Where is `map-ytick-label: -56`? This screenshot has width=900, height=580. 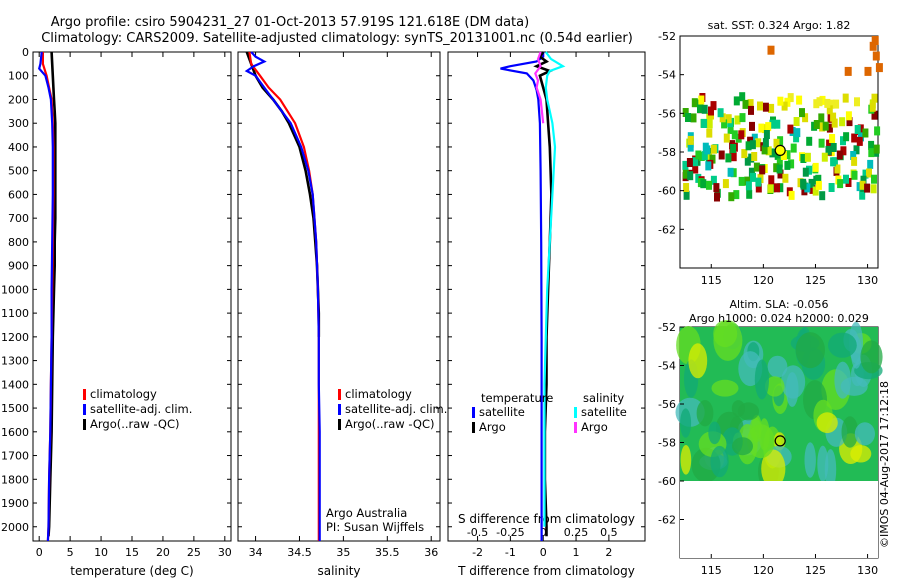
map-ytick-label: -56 is located at coordinates (667, 404).